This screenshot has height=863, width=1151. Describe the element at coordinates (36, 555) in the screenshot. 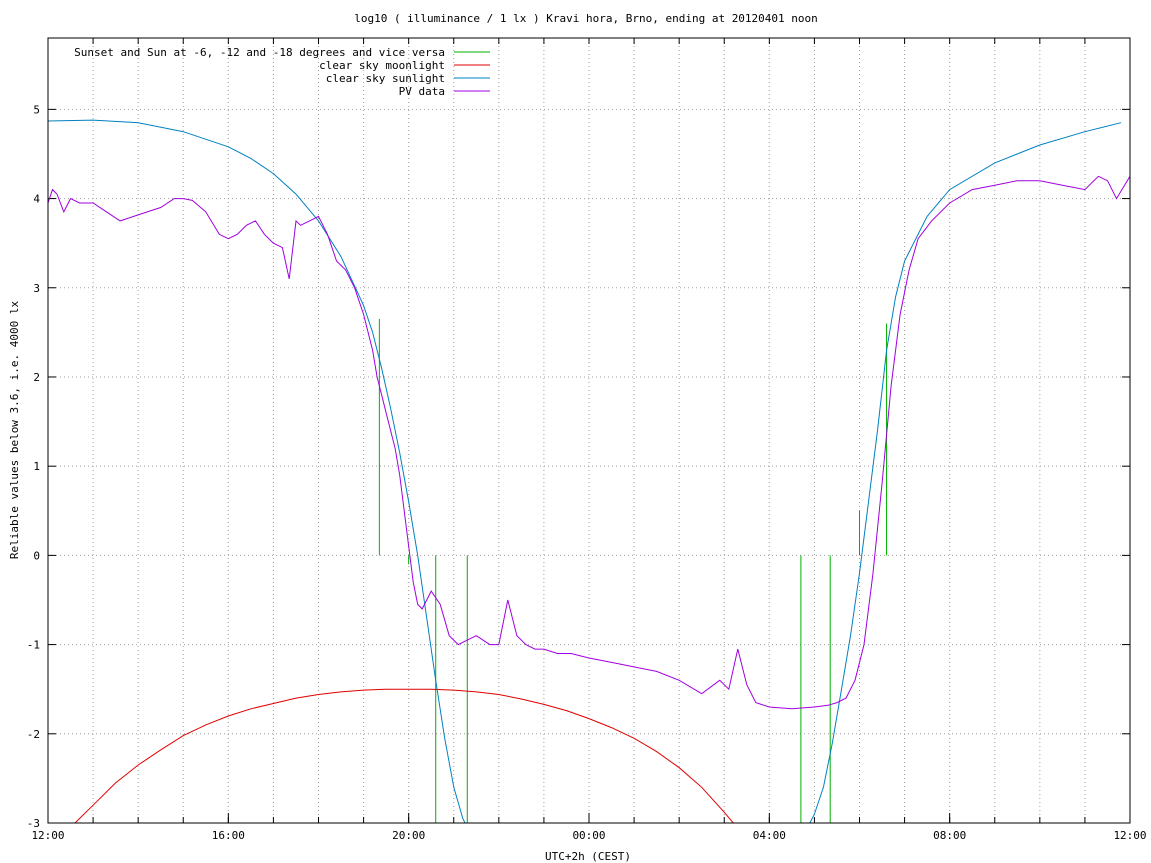

I see `y-tick-label: 0` at that location.